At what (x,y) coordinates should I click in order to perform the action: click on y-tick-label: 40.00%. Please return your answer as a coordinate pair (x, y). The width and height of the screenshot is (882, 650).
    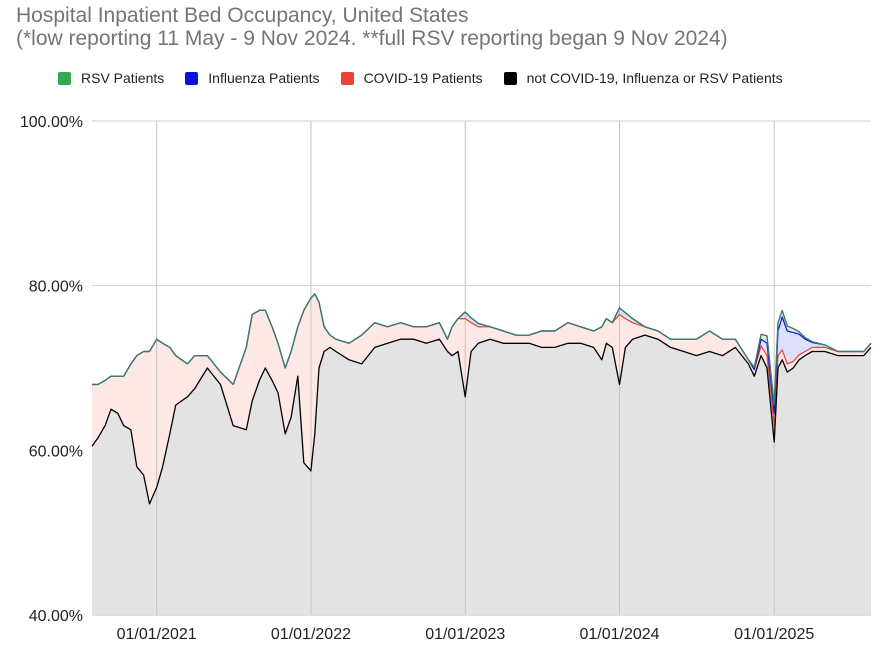
    Looking at the image, I should click on (56, 616).